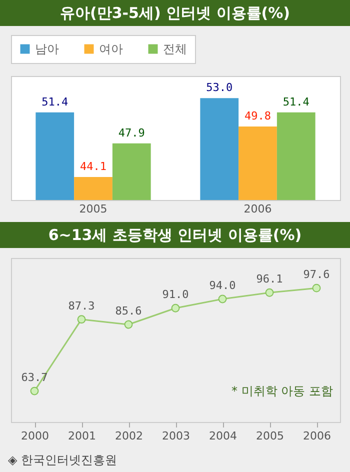 This screenshot has width=350, height=472. I want to click on data-label: 96.1, so click(269, 279).